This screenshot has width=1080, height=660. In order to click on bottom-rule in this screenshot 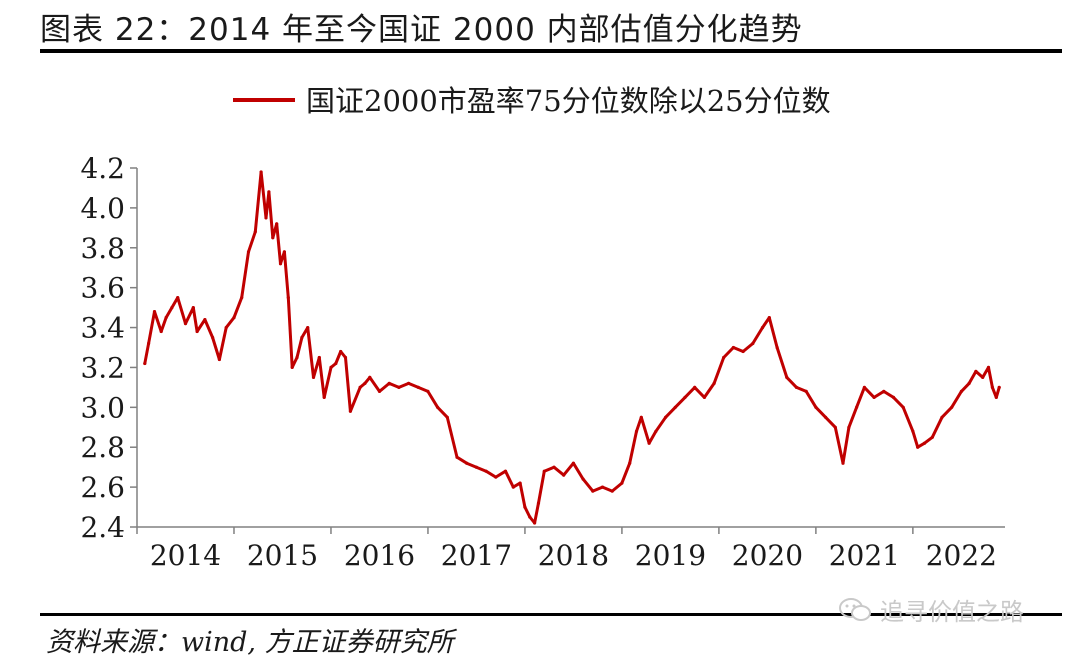, I will do `click(551, 614)`.